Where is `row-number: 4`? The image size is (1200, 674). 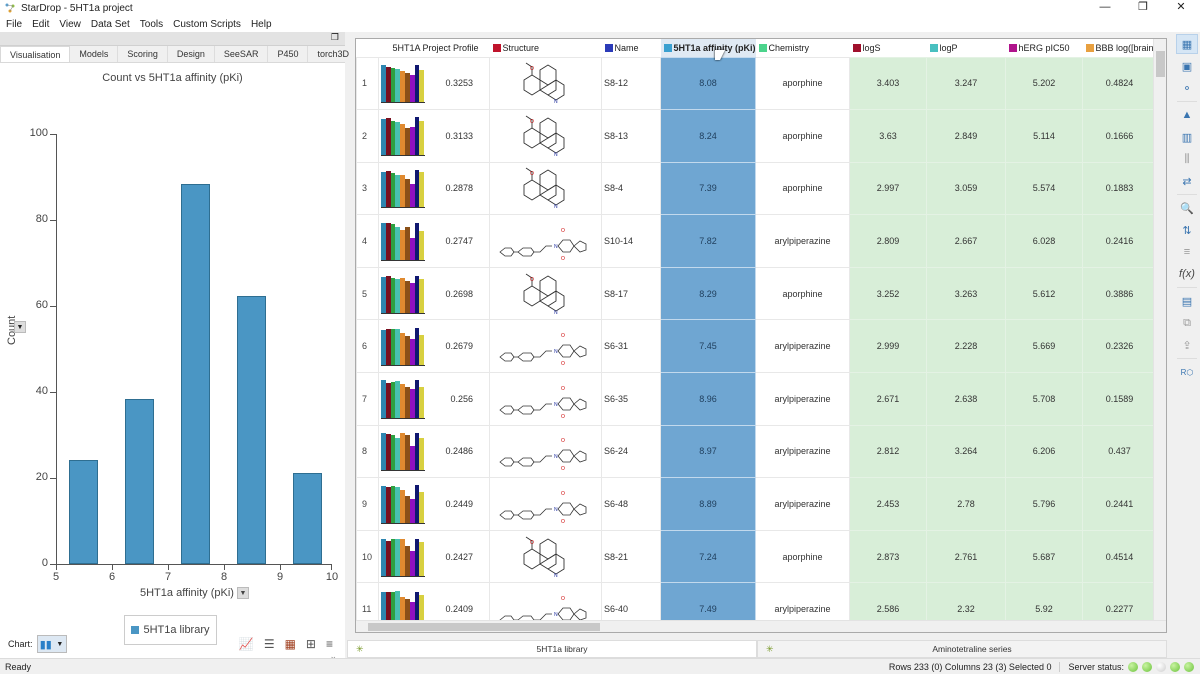 row-number: 4 is located at coordinates (367, 241).